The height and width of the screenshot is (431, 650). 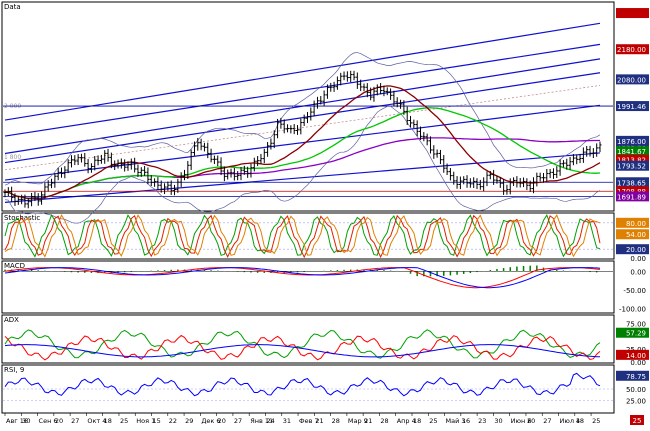 I want to click on stoch-tag: 20.00, so click(x=636, y=250).